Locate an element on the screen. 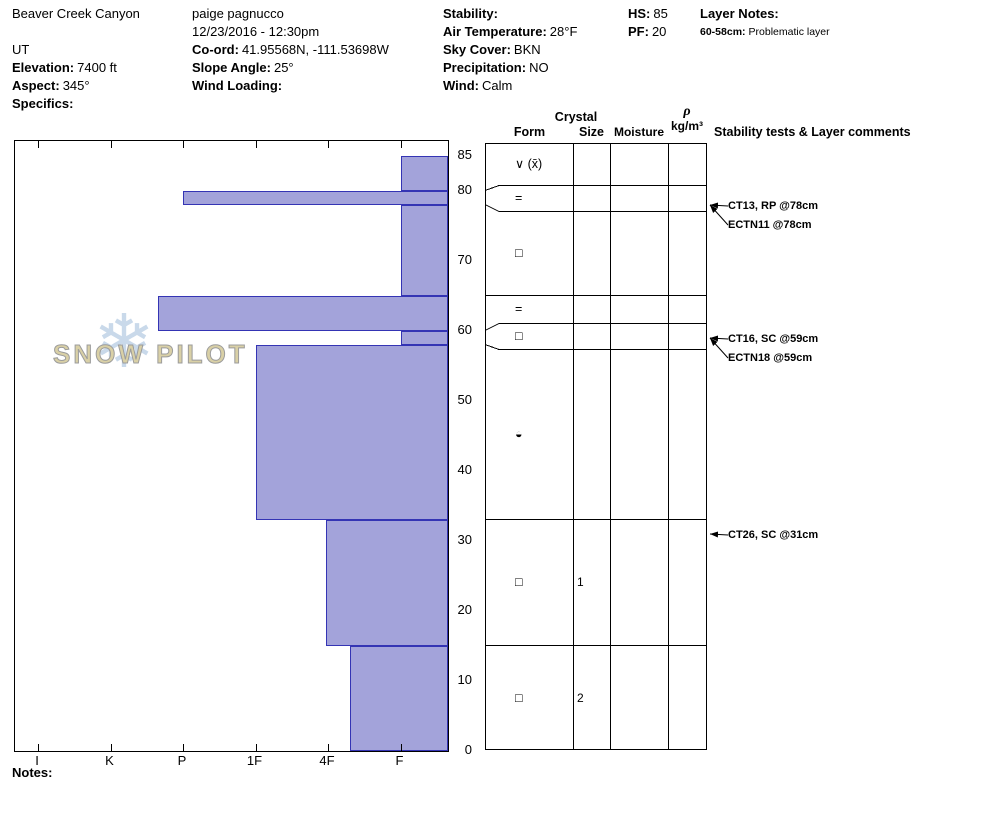  observer-name: paige pagnucco is located at coordinates (238, 13).